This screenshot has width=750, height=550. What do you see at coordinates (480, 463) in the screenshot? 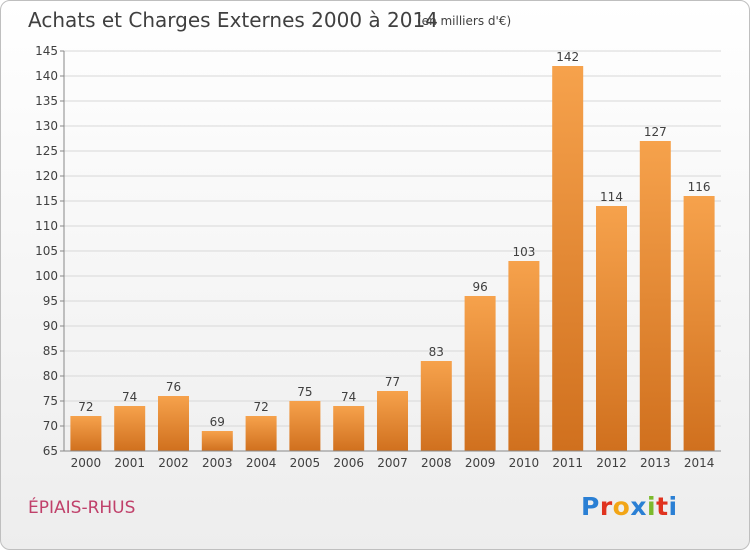
I see `x-tick-label: 2009` at bounding box center [480, 463].